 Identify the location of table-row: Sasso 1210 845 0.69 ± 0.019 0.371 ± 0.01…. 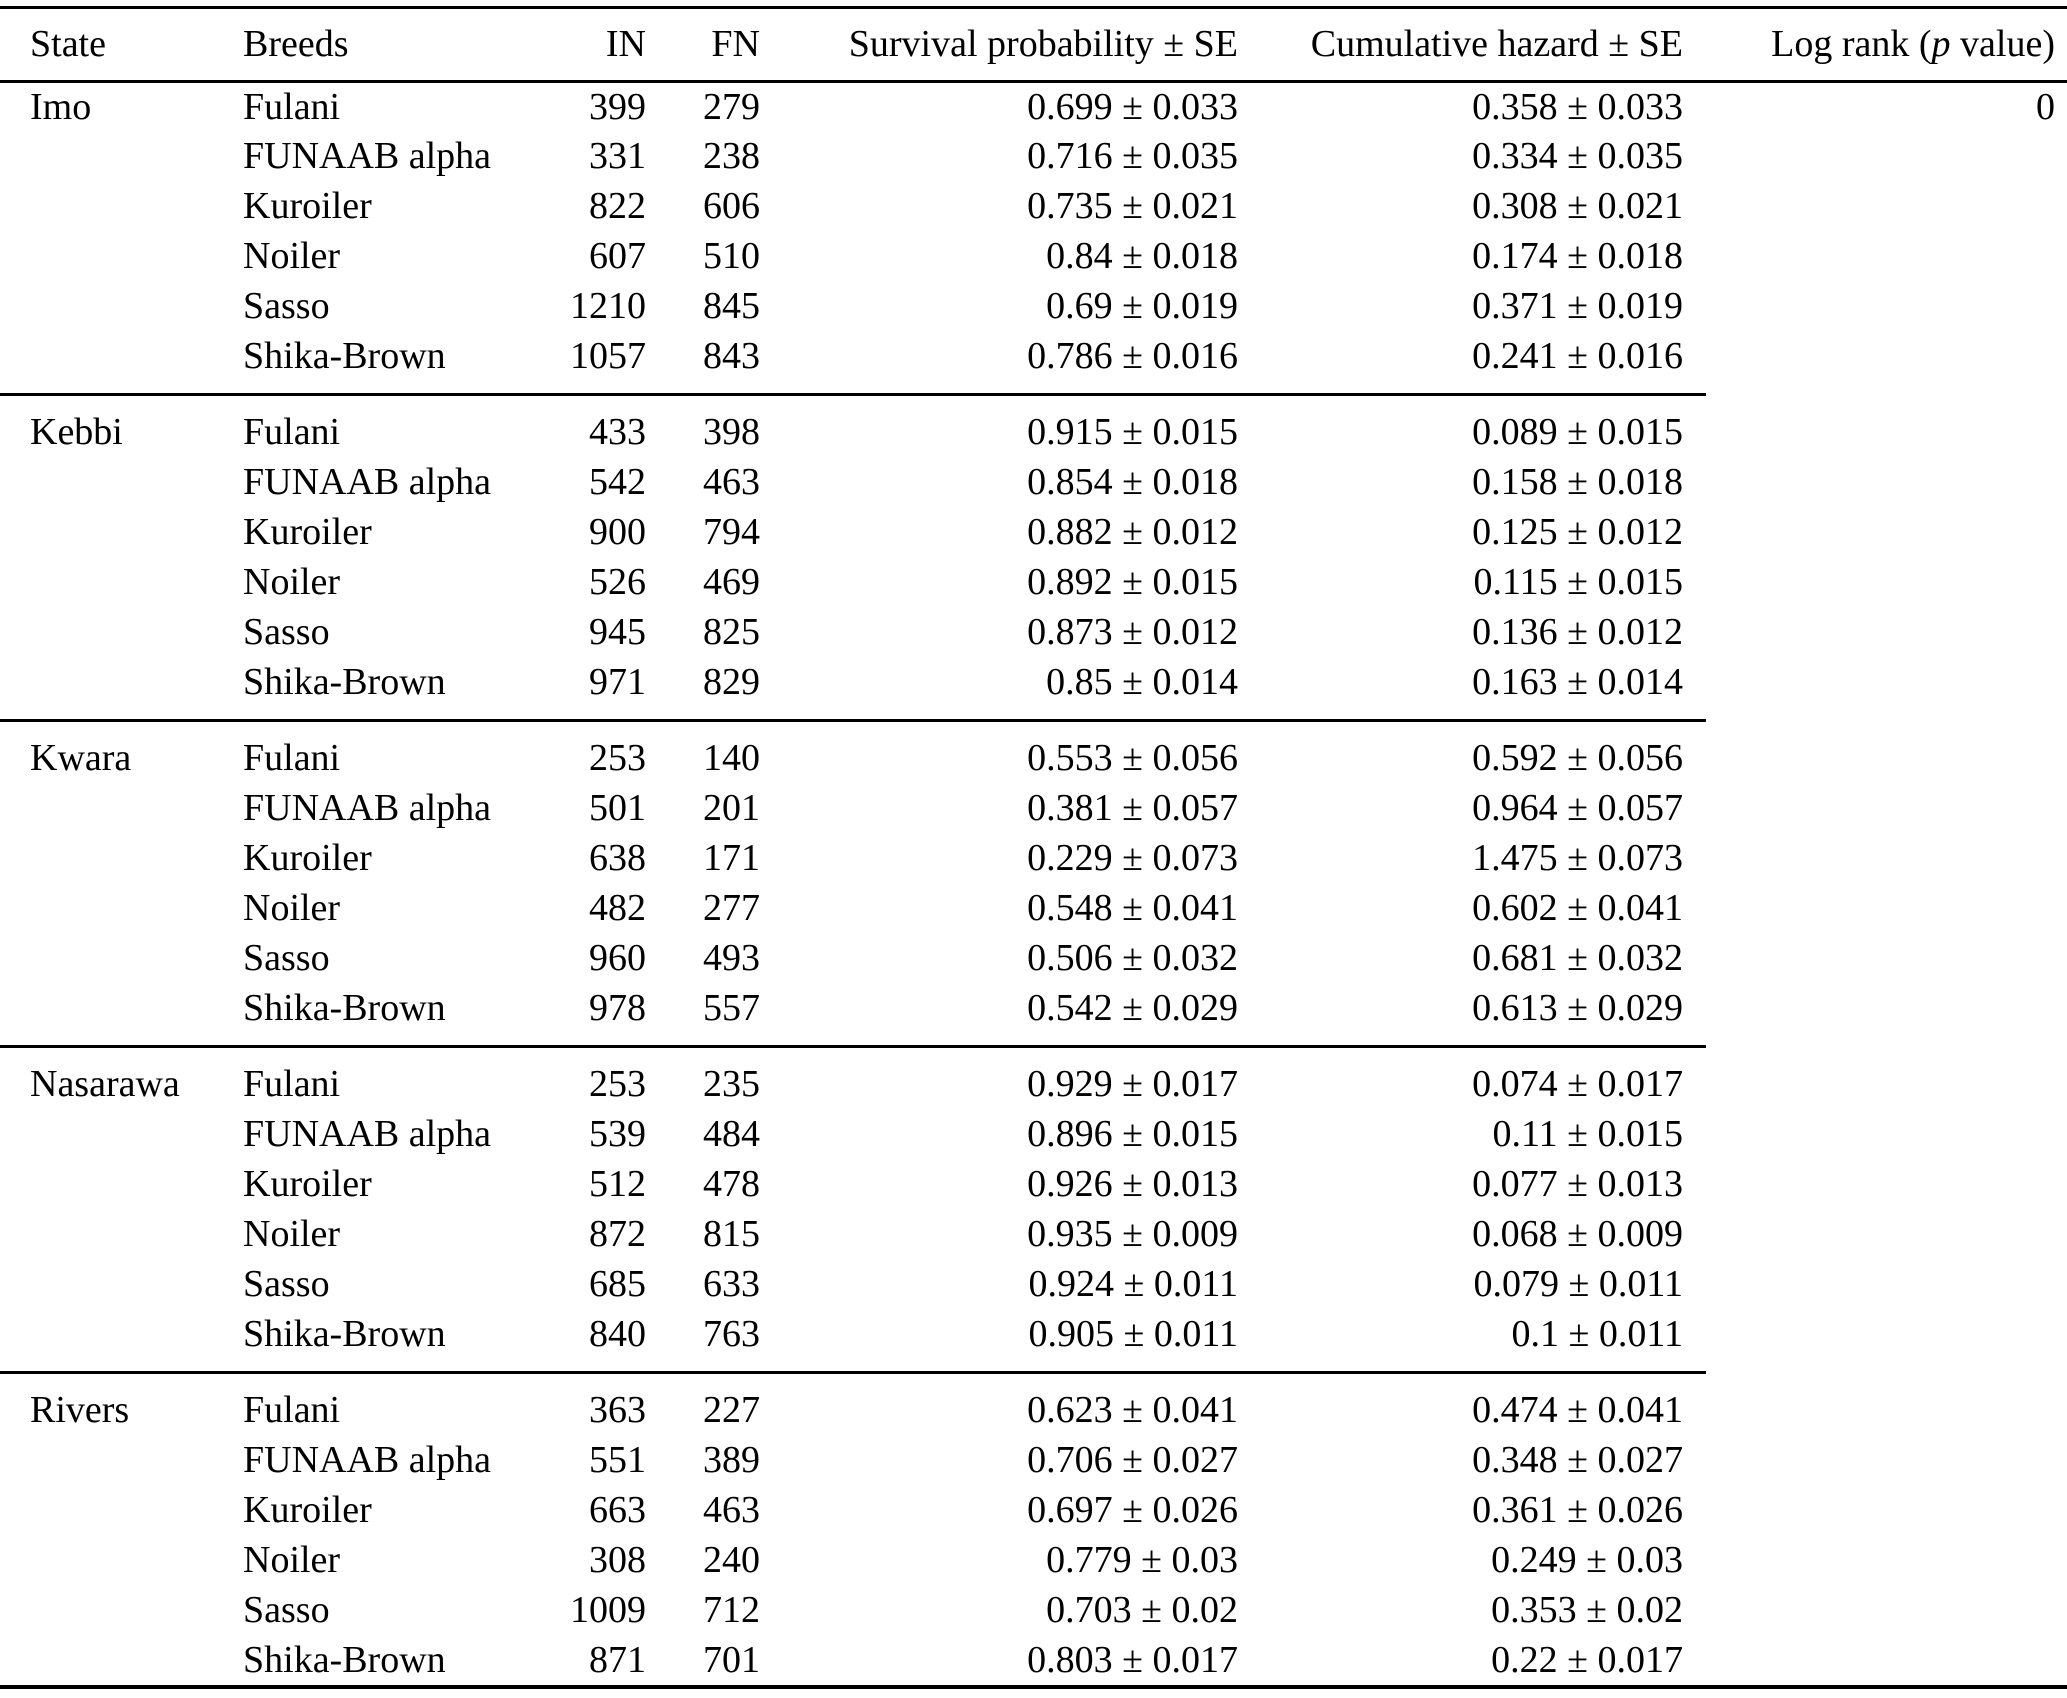
(1033, 306).